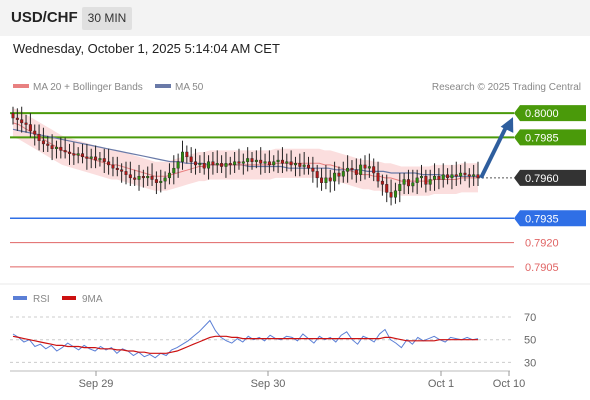 The height and width of the screenshot is (400, 590). What do you see at coordinates (44, 17) in the screenshot?
I see `currency-pair-title: USD/CHF` at bounding box center [44, 17].